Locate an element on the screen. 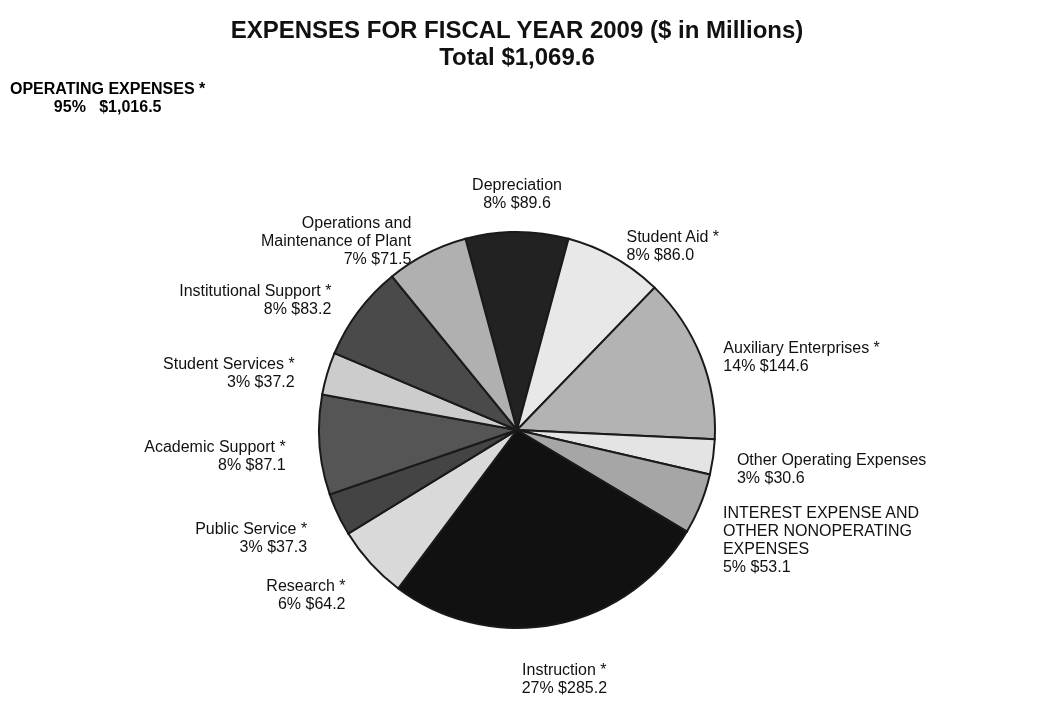 The image size is (1052, 719). data-label: 8% $83.2 is located at coordinates (297, 308).